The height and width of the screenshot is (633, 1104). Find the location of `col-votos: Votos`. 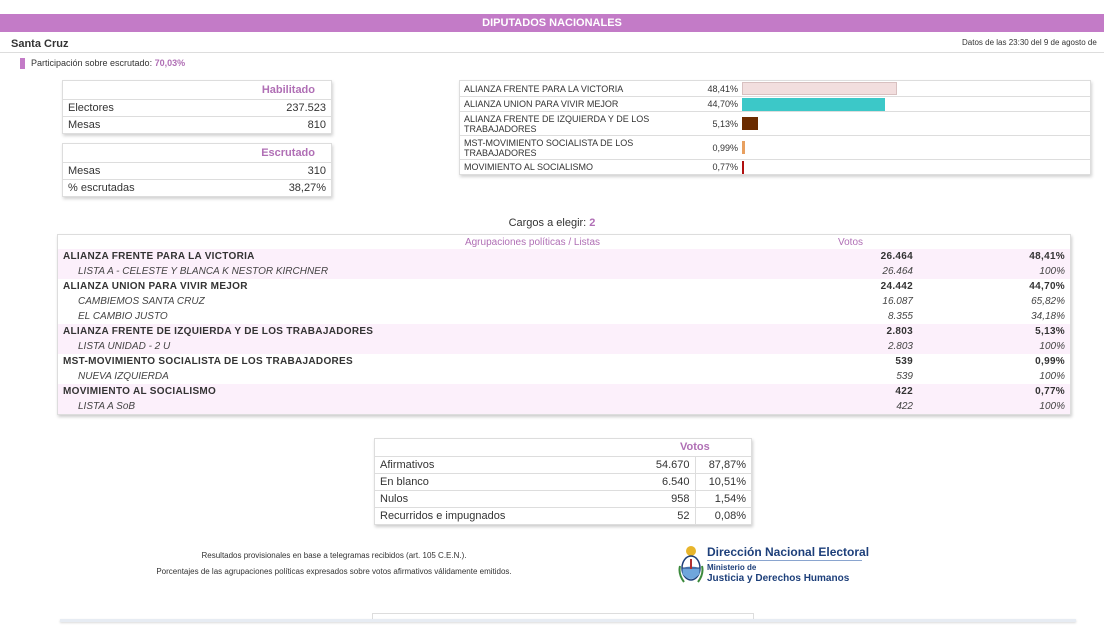

col-votos: Votos is located at coordinates (851, 242).